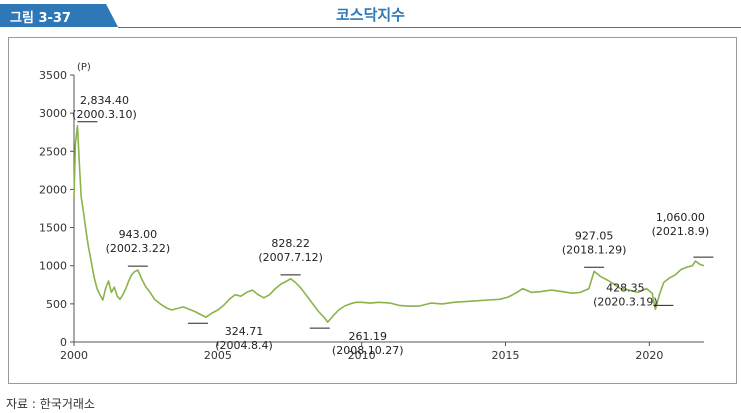 The image size is (741, 413). What do you see at coordinates (367, 336) in the screenshot?
I see `annotation-value: 261.19` at bounding box center [367, 336].